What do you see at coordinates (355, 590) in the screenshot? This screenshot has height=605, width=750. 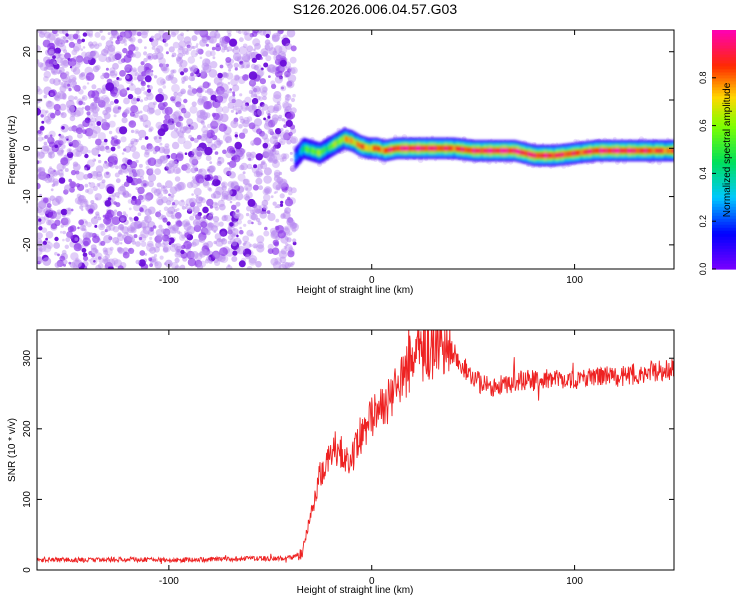 I see `snr-x-label: Height of straight line (km)` at bounding box center [355, 590].